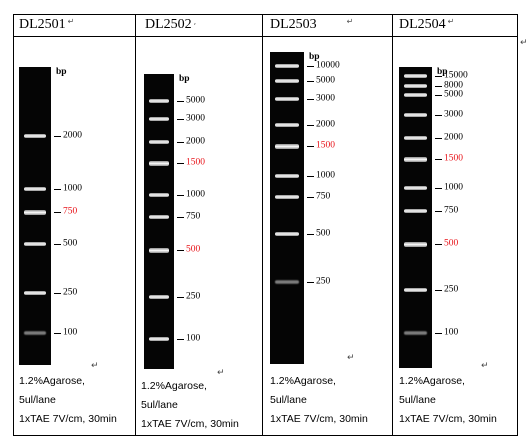 The image size is (527, 440). What do you see at coordinates (319, 400) in the screenshot?
I see `conditions-dl2503: 1.2%Agarose, 5ul/lane 1xTAE 7V/cm, 30min` at bounding box center [319, 400].